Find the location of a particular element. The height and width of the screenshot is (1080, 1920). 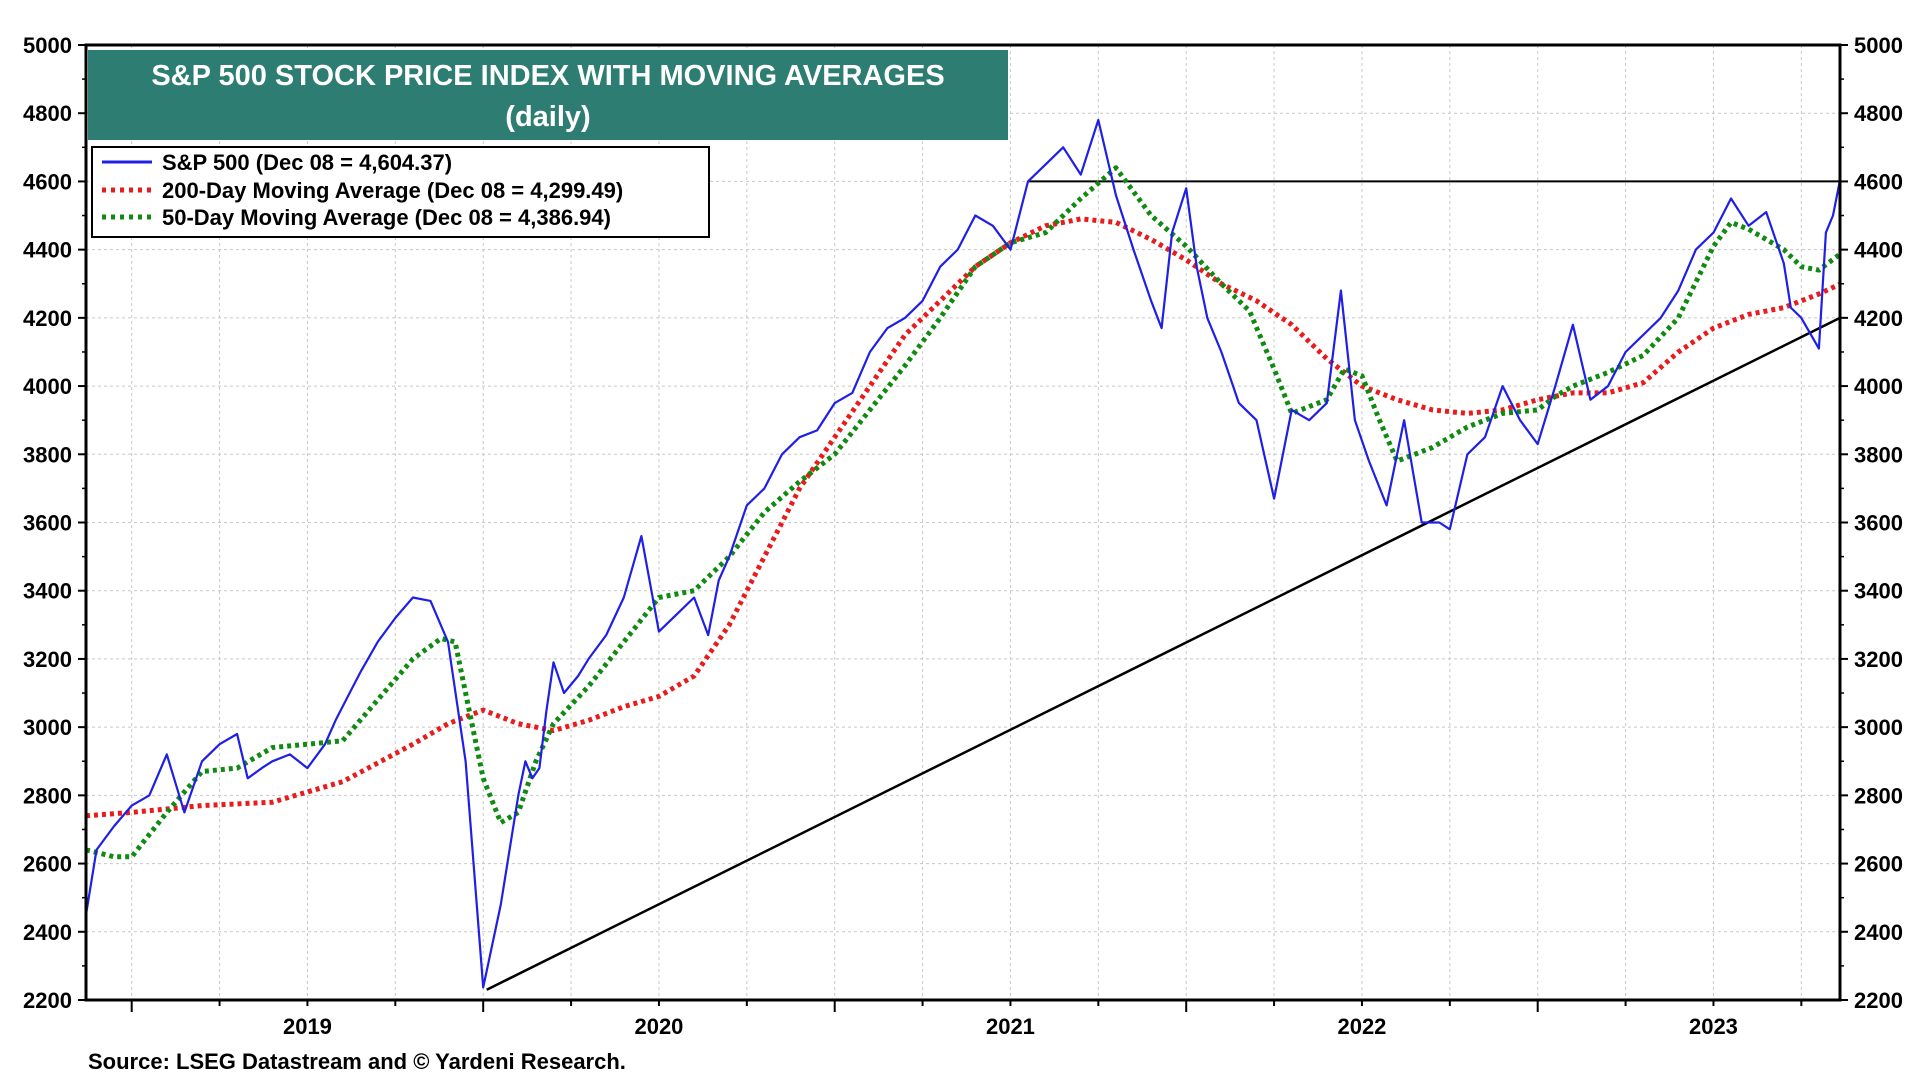

y-tick-label-left: 5000 is located at coordinates (47, 45).